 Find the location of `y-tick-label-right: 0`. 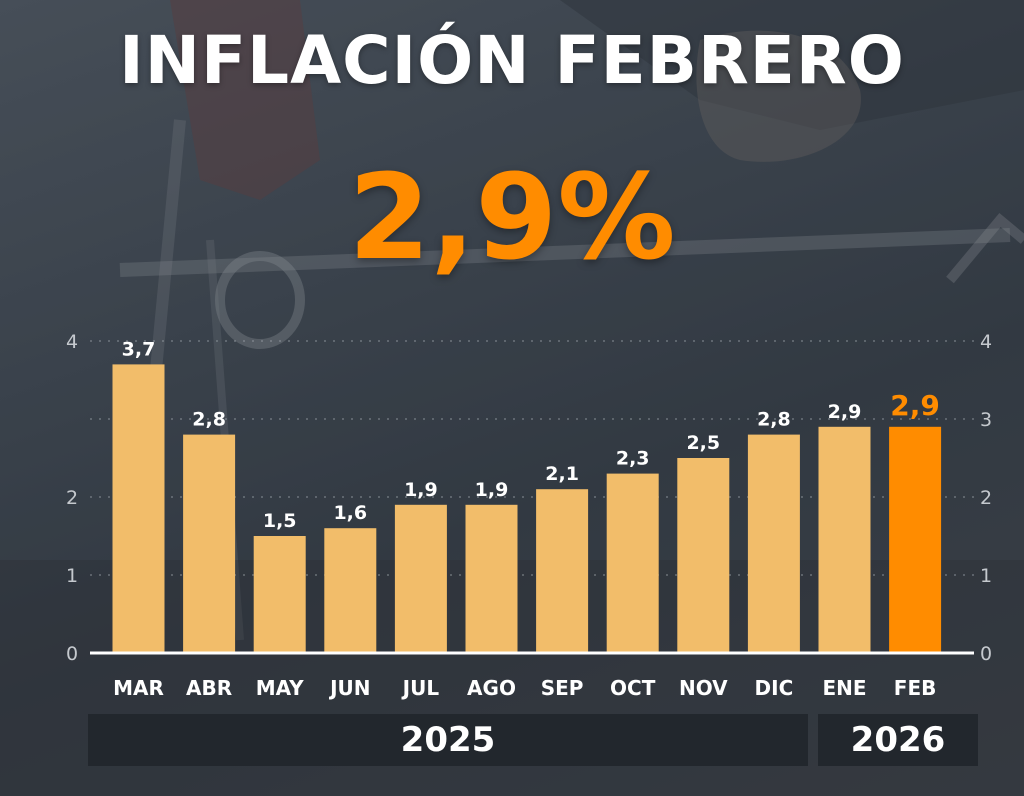

y-tick-label-right: 0 is located at coordinates (986, 654).